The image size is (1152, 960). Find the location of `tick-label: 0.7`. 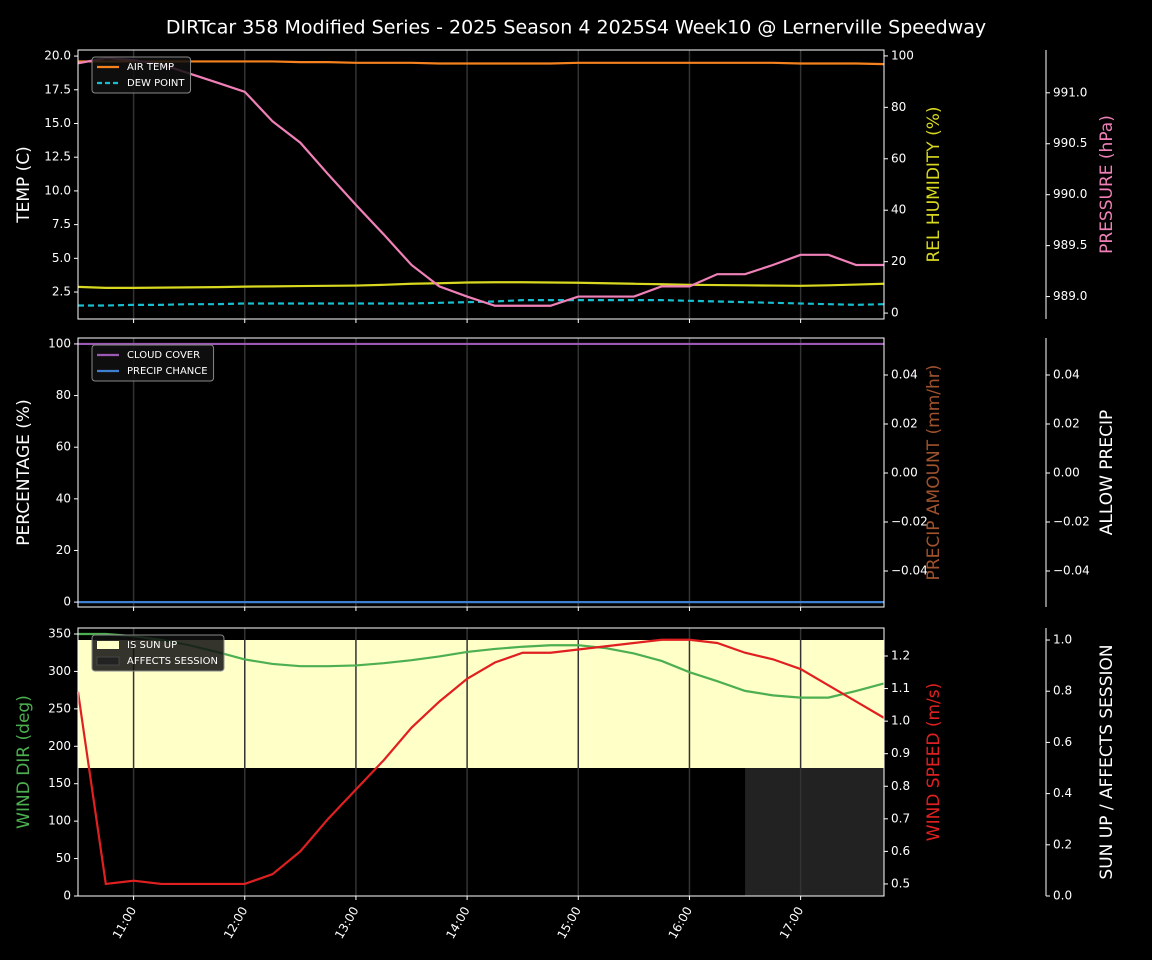

tick-label: 0.7 is located at coordinates (900, 818).